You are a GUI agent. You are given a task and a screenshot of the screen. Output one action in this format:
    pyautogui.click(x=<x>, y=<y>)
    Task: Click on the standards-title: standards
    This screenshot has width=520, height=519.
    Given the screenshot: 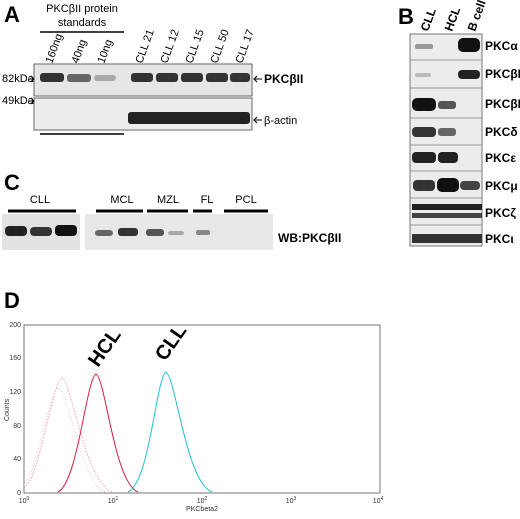 What is the action you would take?
    pyautogui.click(x=82, y=23)
    